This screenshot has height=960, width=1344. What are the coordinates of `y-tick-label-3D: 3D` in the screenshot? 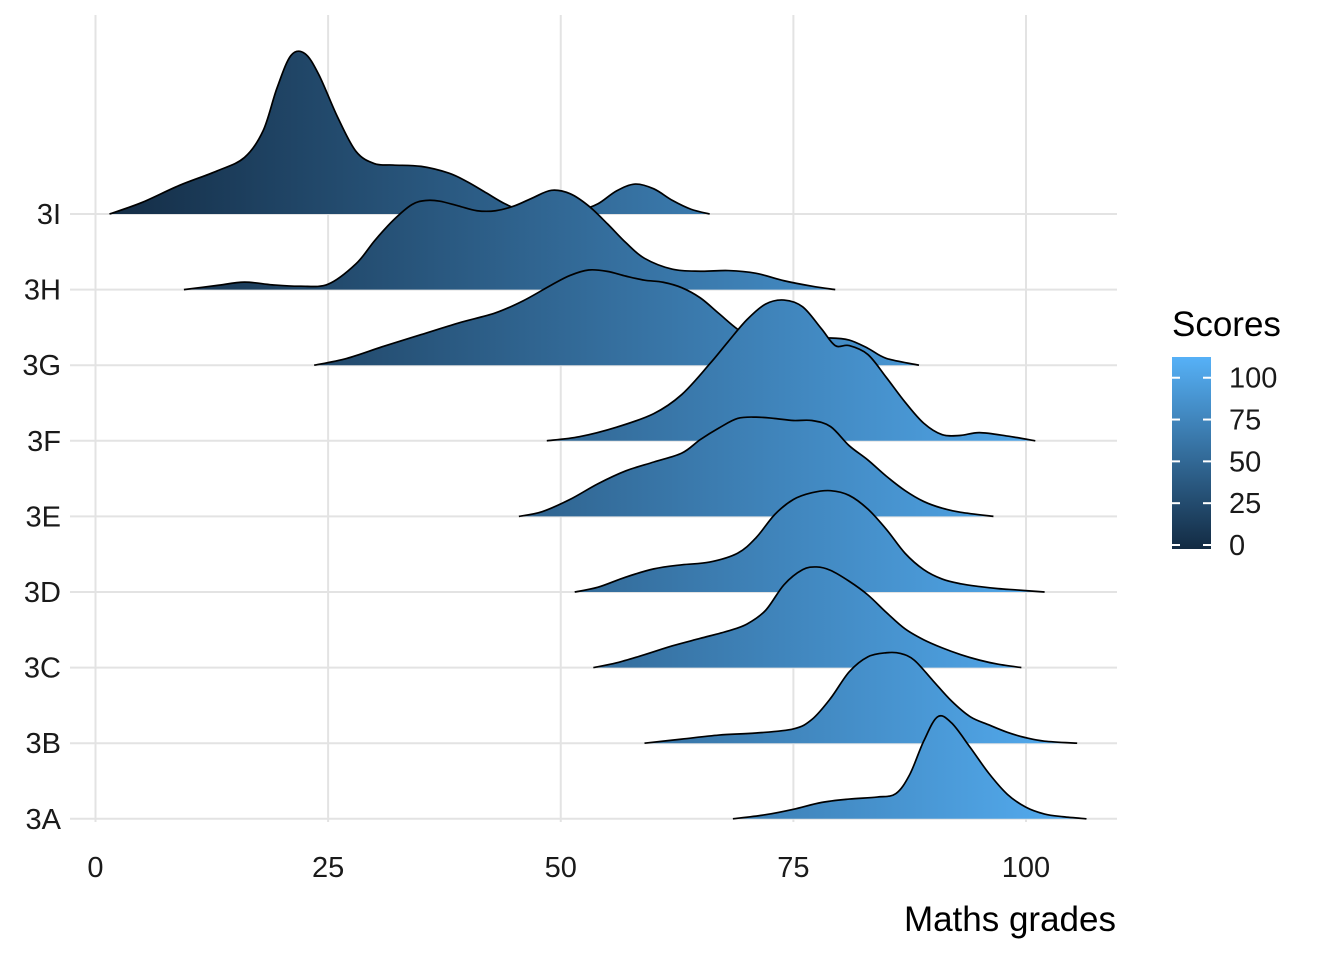 It's located at (42, 593).